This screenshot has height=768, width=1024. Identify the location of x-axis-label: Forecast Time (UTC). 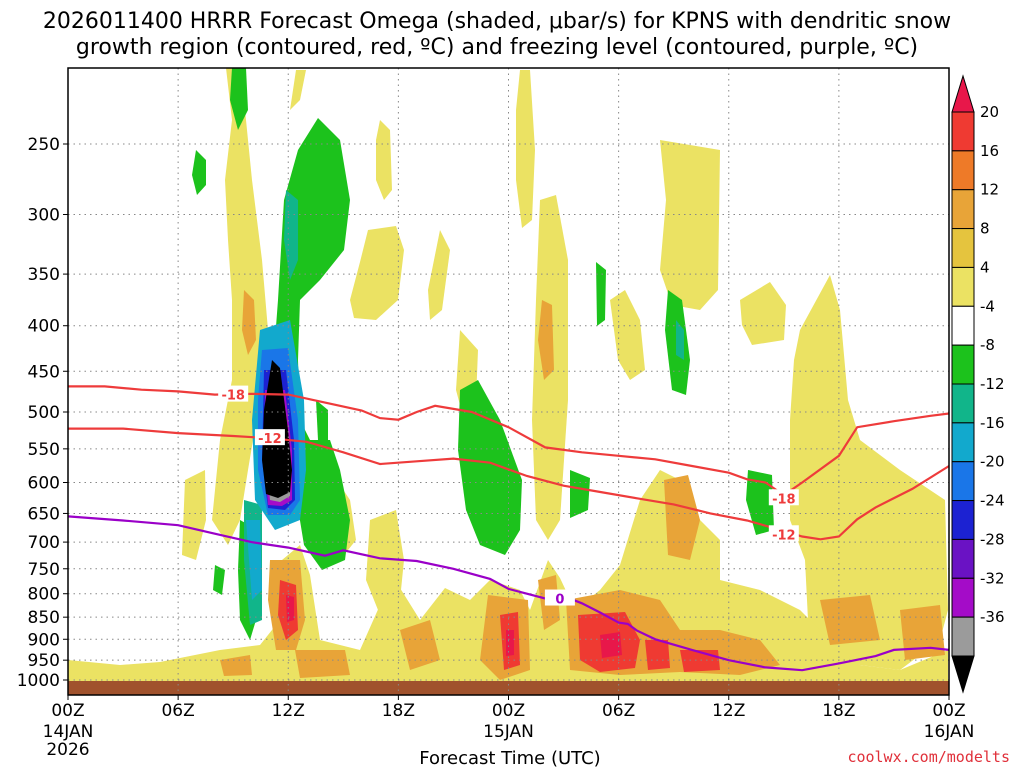
(509, 758).